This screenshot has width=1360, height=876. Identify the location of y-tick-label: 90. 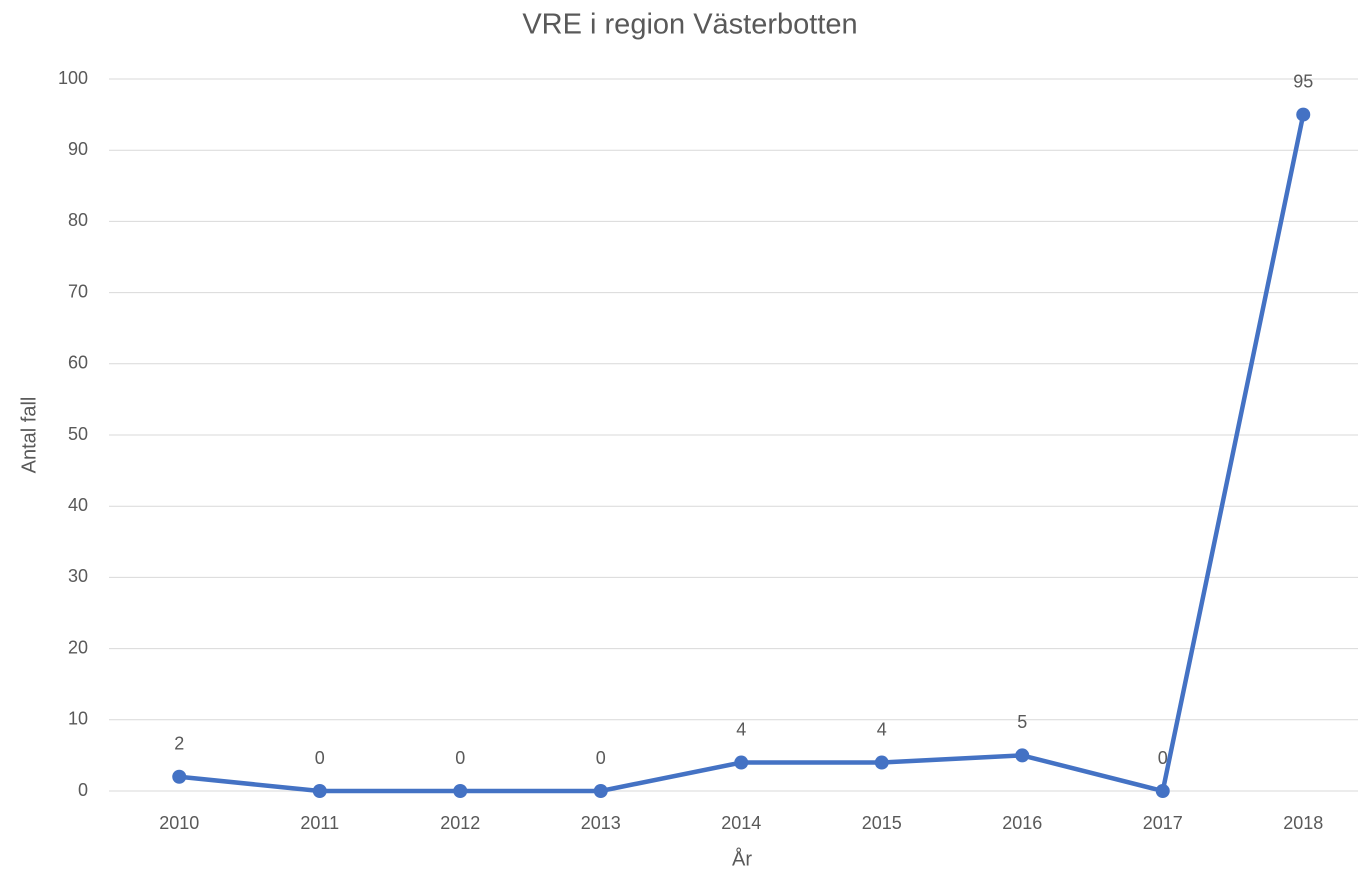
(78, 149).